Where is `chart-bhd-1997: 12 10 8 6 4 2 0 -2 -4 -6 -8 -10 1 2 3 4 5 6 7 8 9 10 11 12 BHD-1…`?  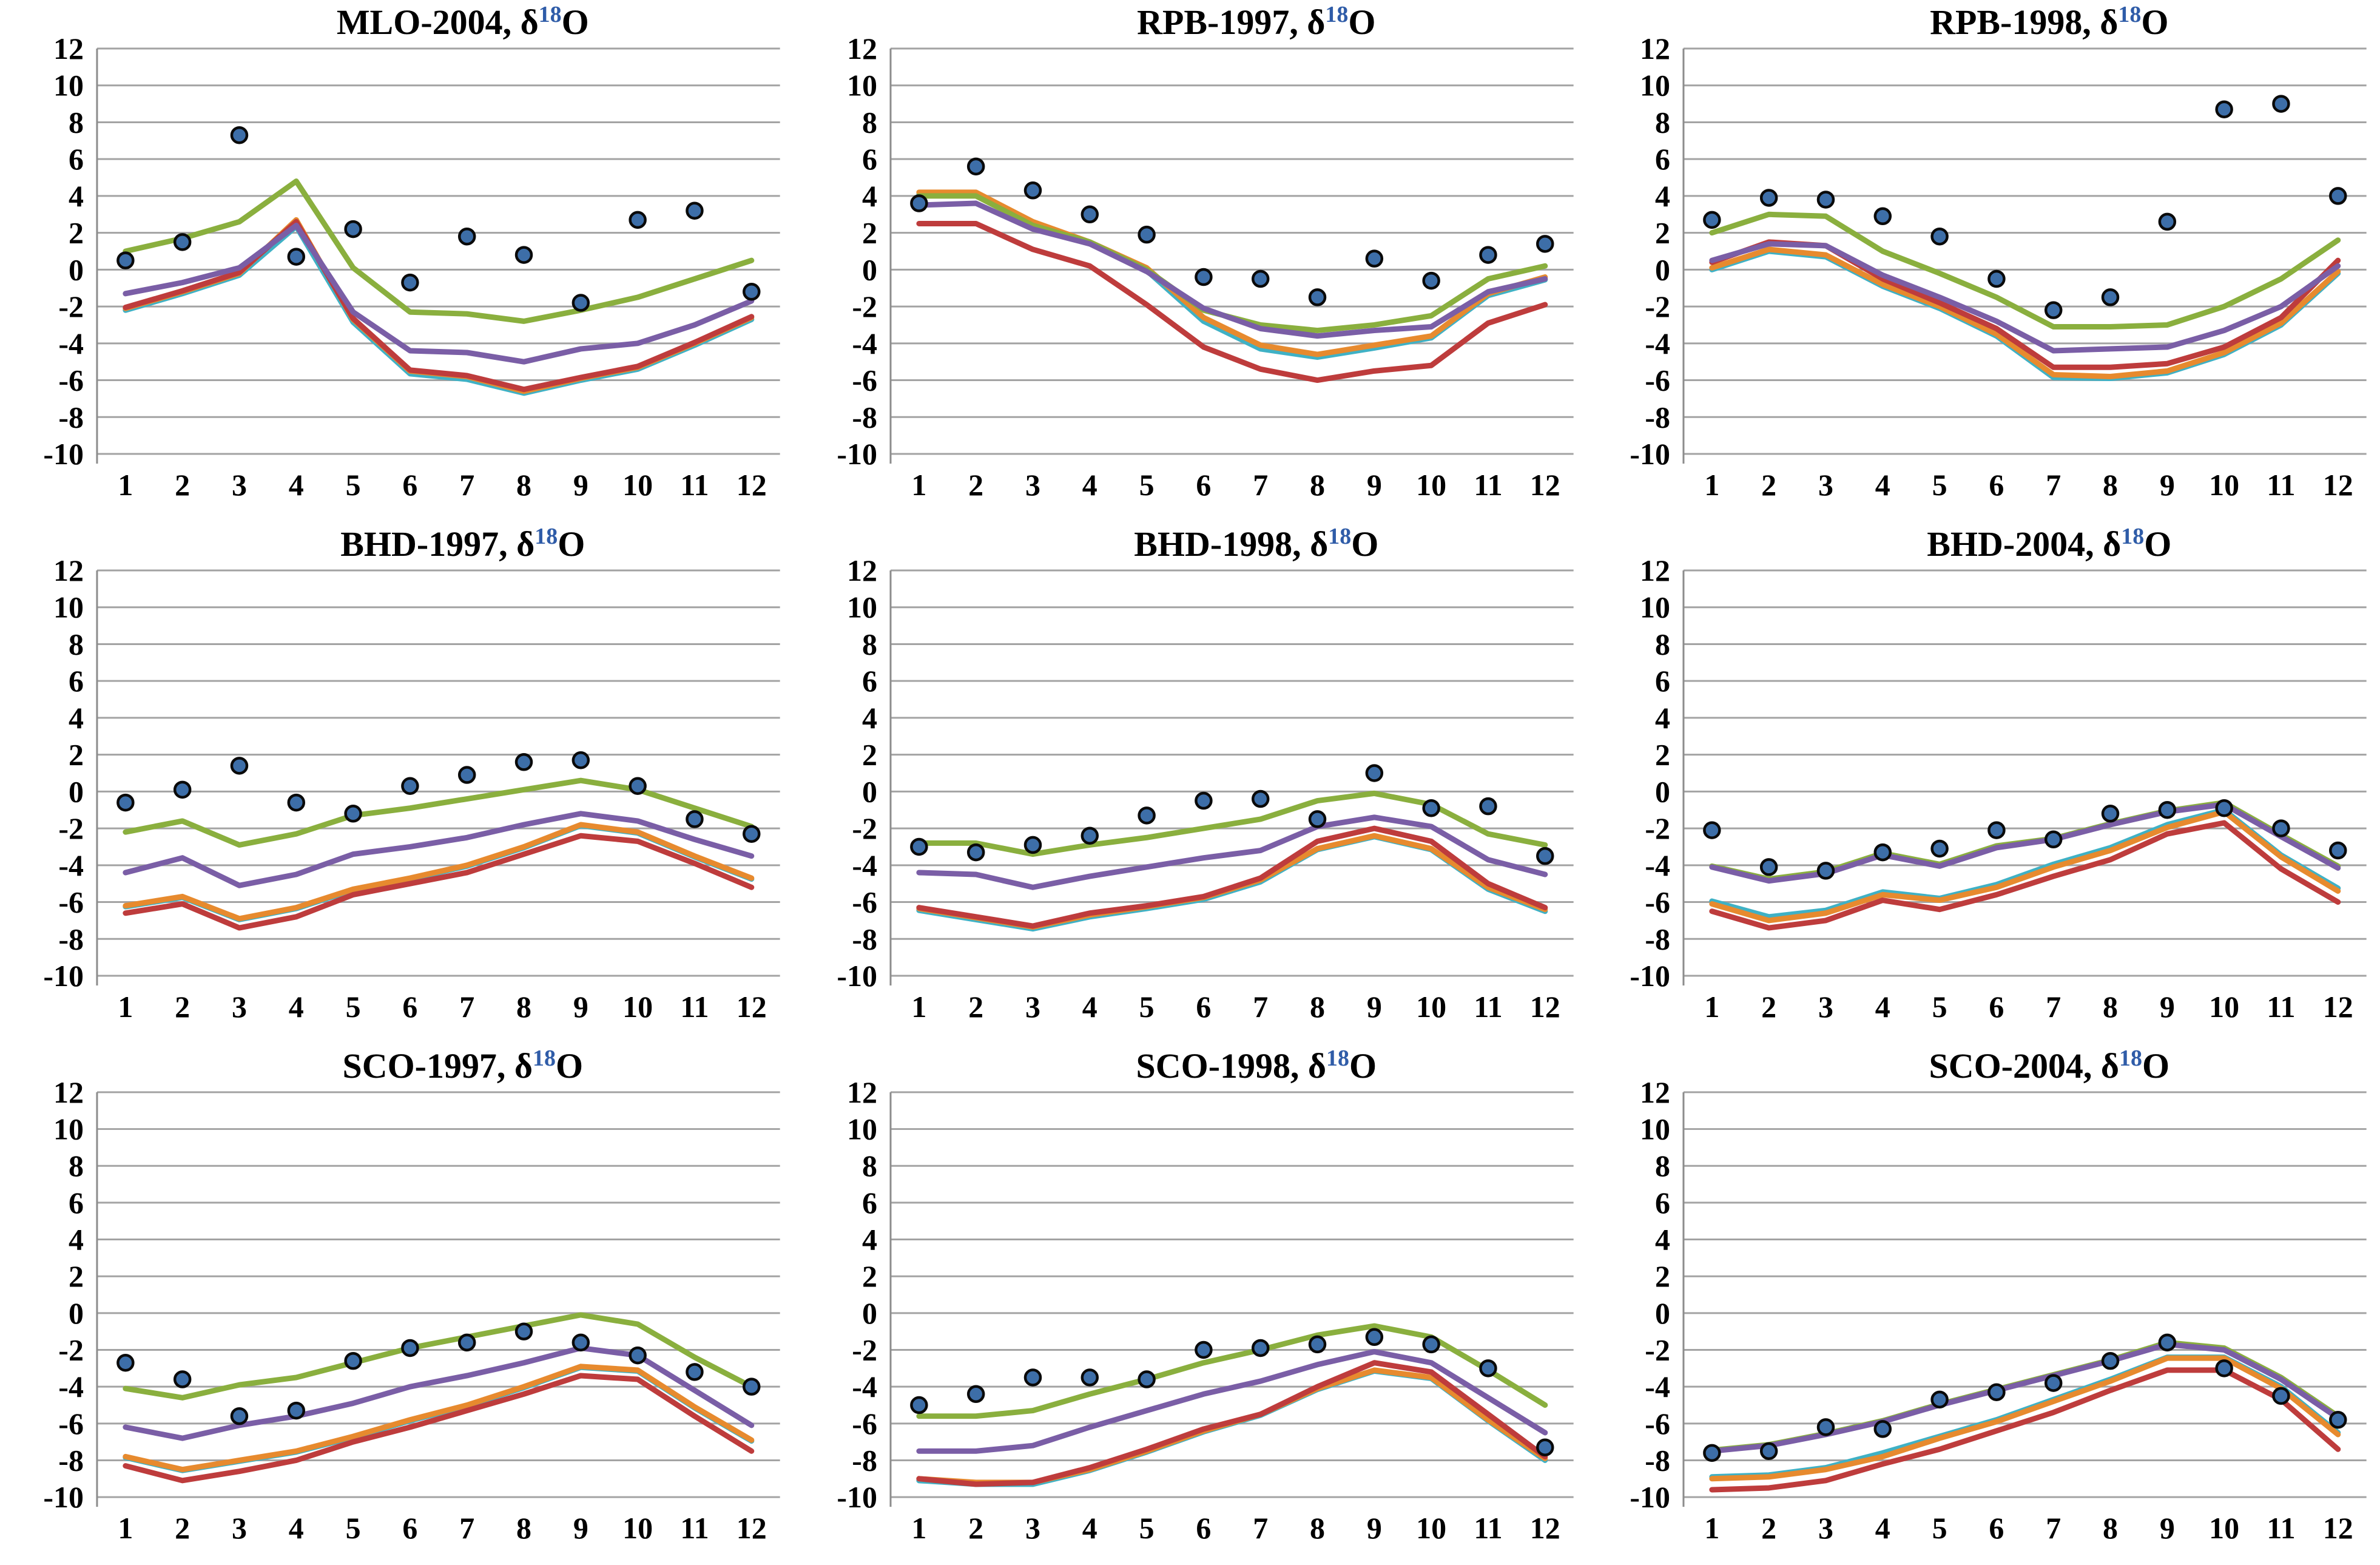 chart-bhd-1997: 12 10 8 6 4 2 0 -2 -4 -6 -8 -10 1 2 3 4 5 6 7 8 9 10 11 12 BHD-1… is located at coordinates (397, 783).